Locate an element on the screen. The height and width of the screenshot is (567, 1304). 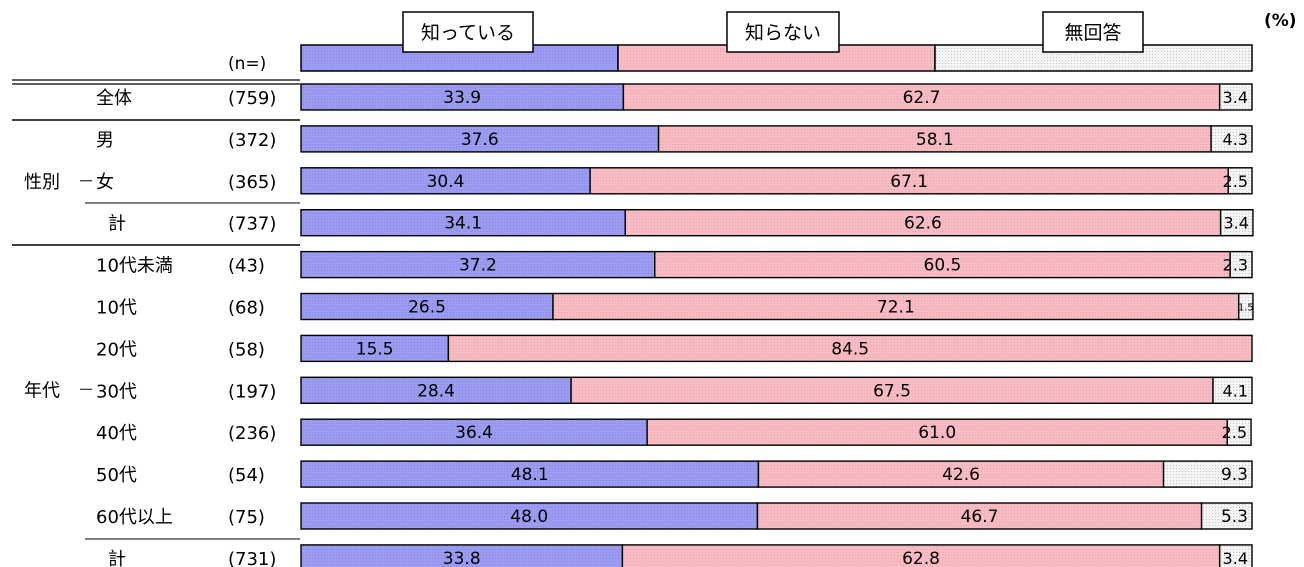
data-label-2: 61.0 is located at coordinates (937, 433).